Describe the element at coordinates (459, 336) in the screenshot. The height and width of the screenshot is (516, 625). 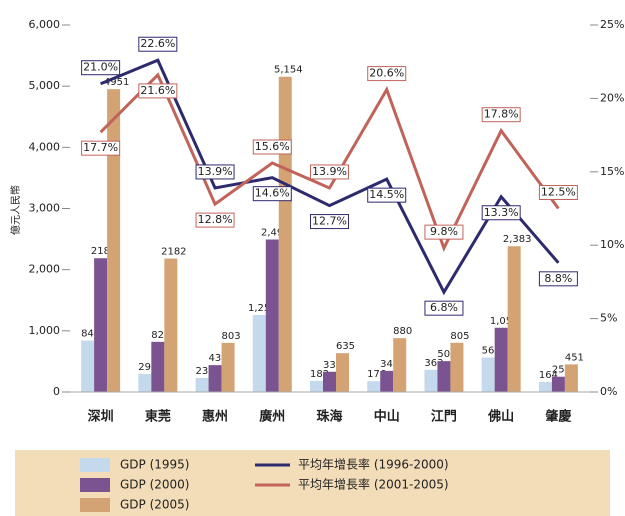
I see `bar-label: 805` at that location.